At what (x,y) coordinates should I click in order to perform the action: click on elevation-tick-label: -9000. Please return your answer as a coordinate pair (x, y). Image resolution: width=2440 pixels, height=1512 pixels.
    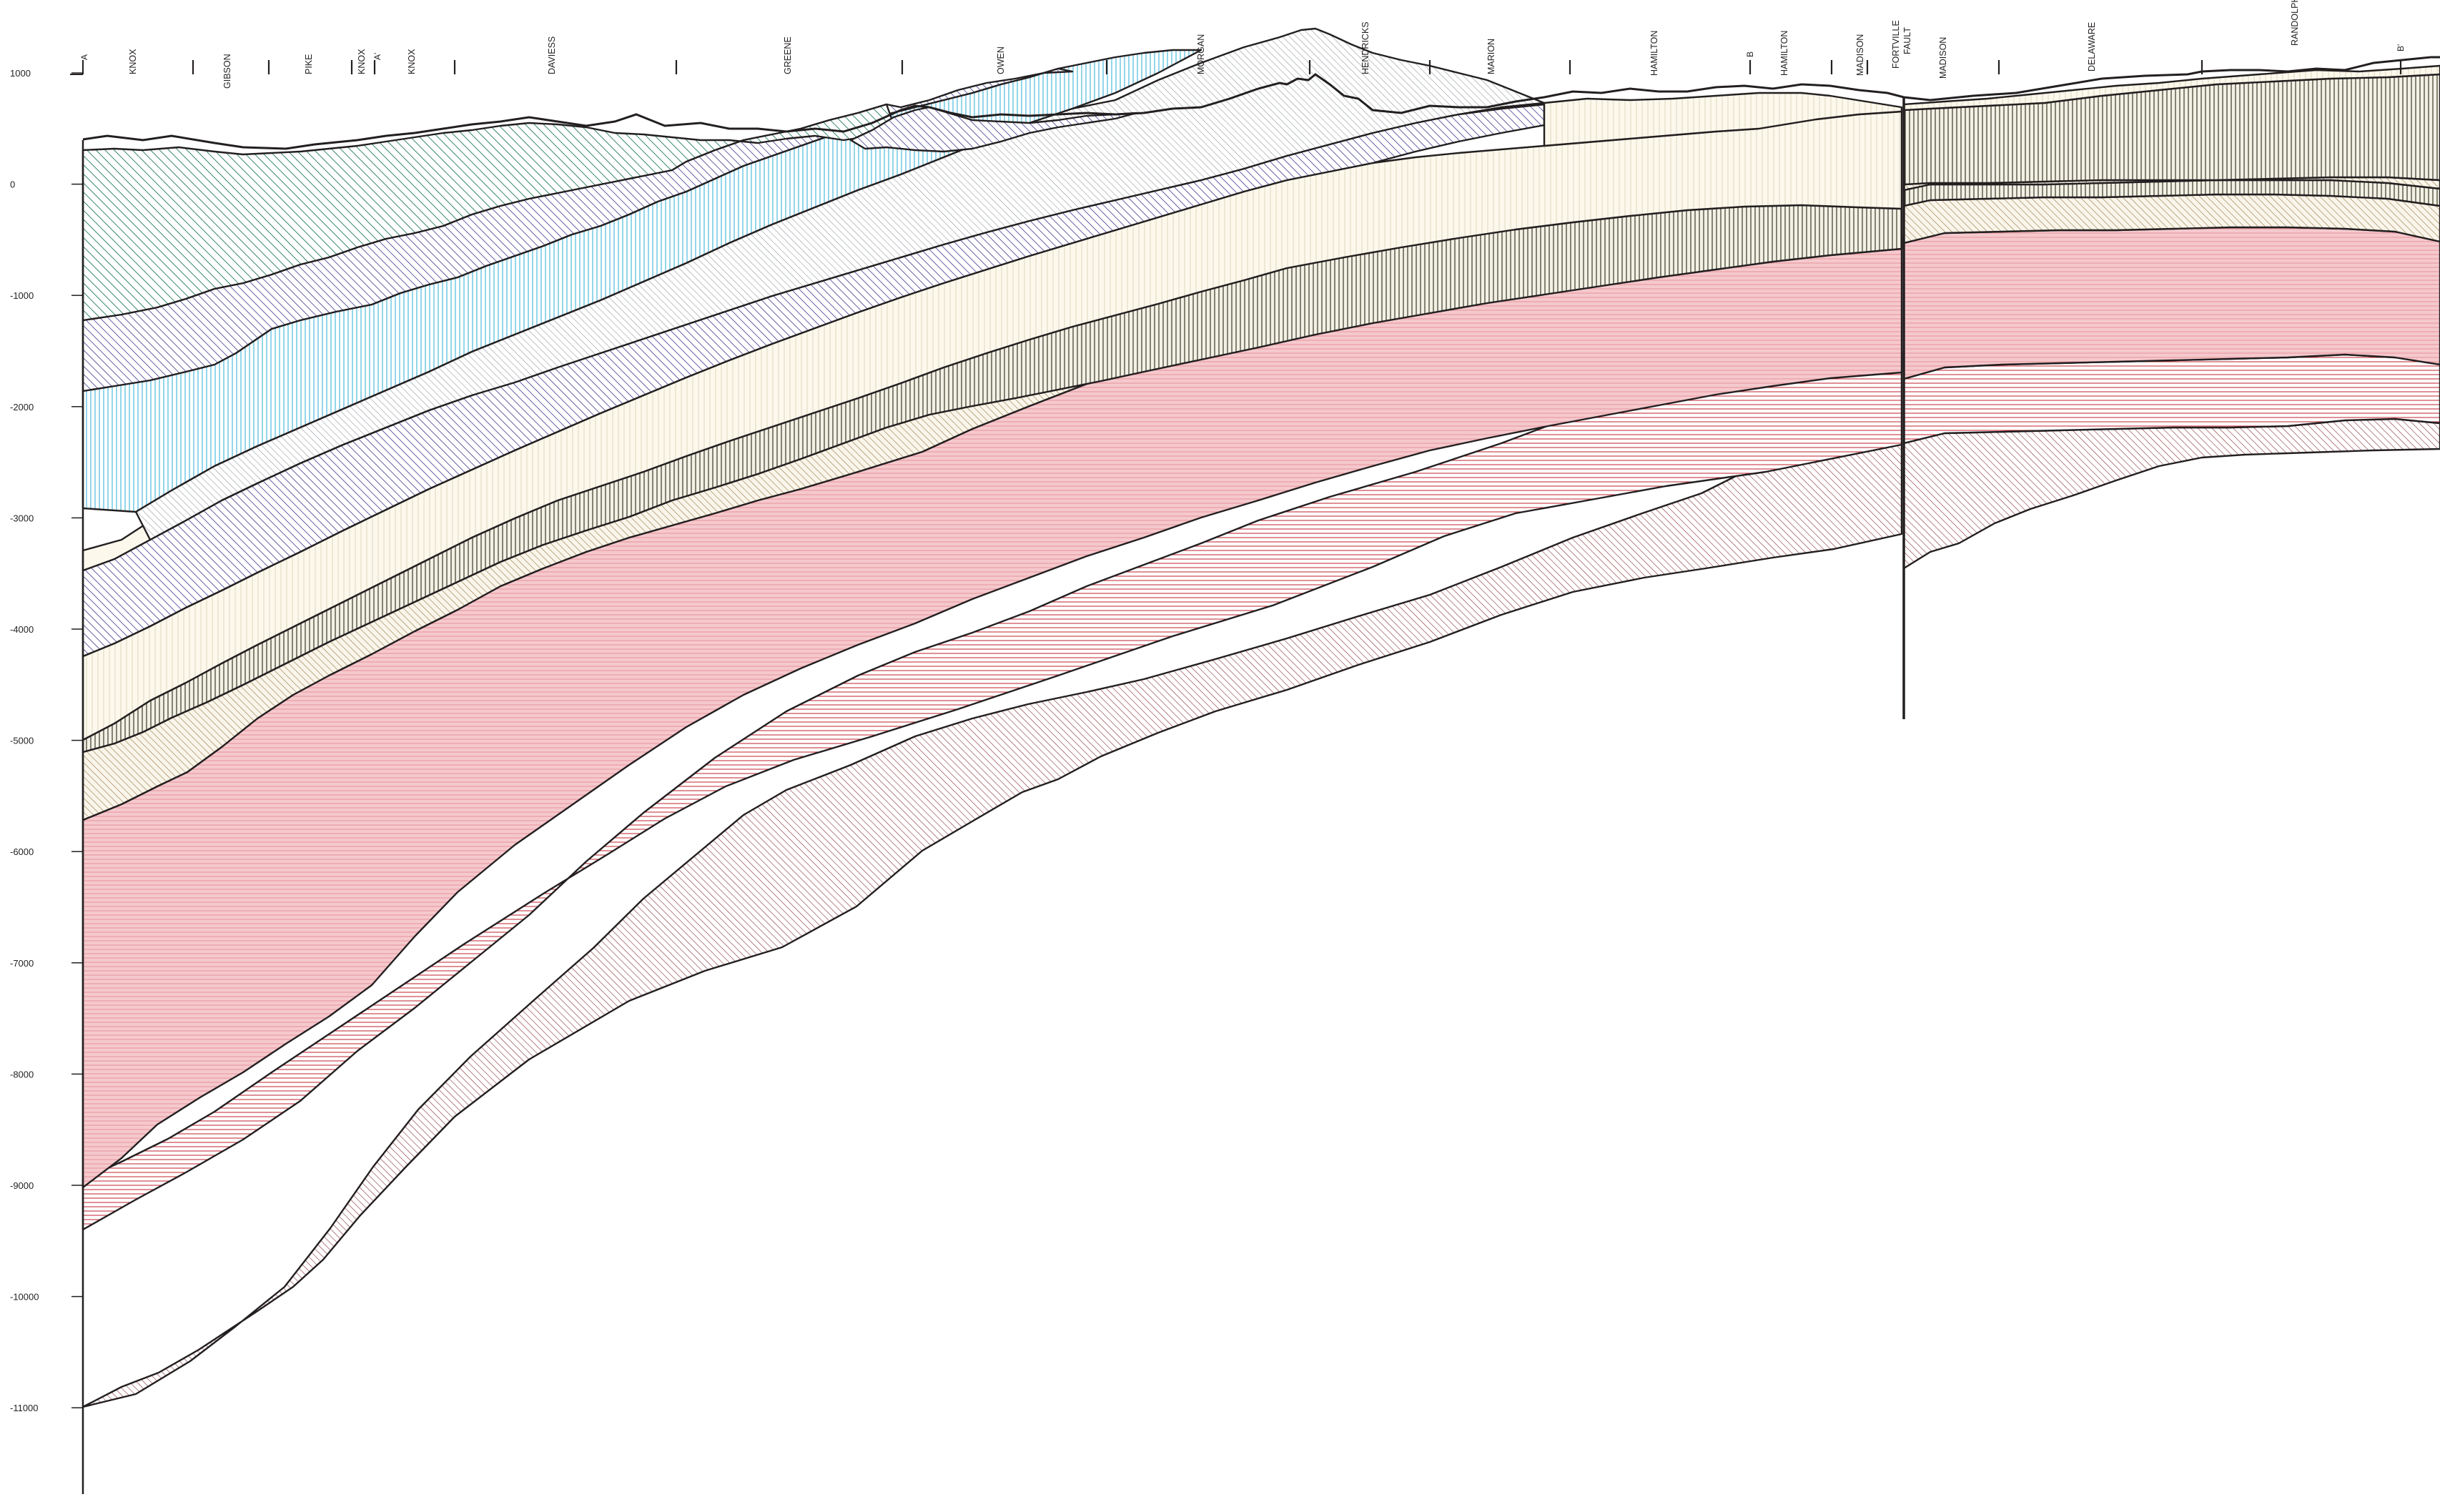
    Looking at the image, I should click on (22, 1185).